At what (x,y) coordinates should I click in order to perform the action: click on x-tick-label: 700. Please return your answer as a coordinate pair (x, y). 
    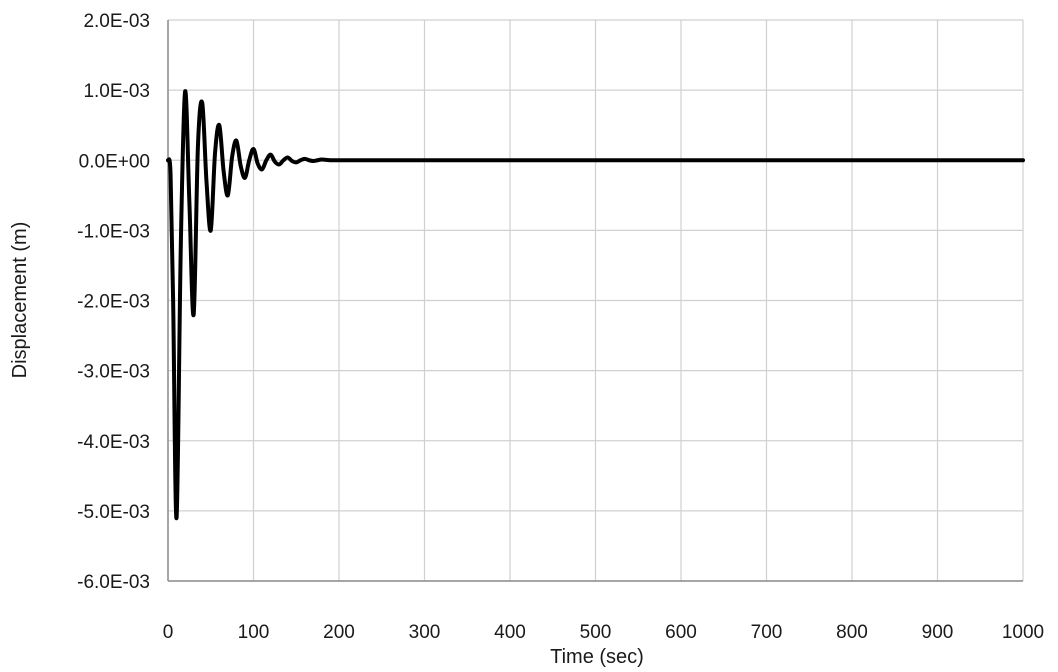
    Looking at the image, I should click on (767, 632).